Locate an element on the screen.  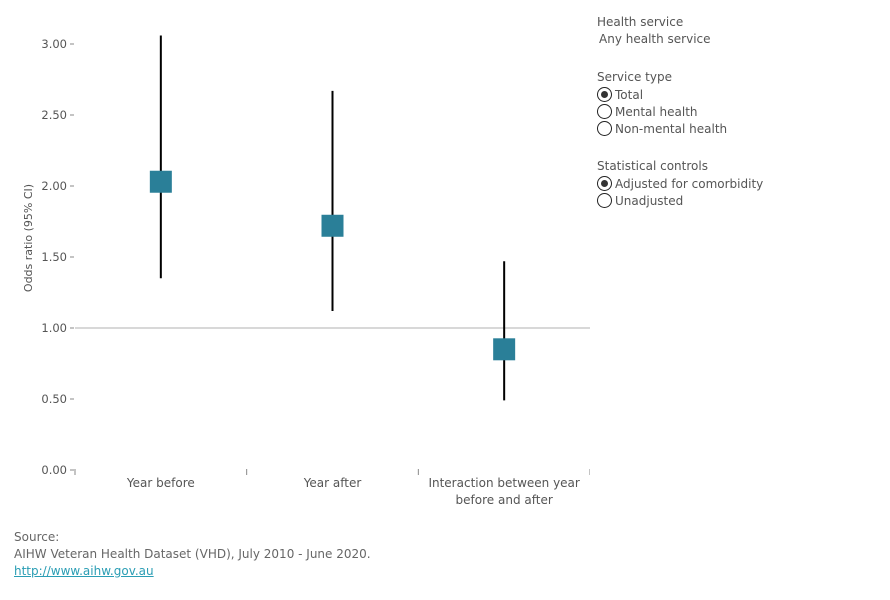
health-service-label: Health service is located at coordinates (640, 22).